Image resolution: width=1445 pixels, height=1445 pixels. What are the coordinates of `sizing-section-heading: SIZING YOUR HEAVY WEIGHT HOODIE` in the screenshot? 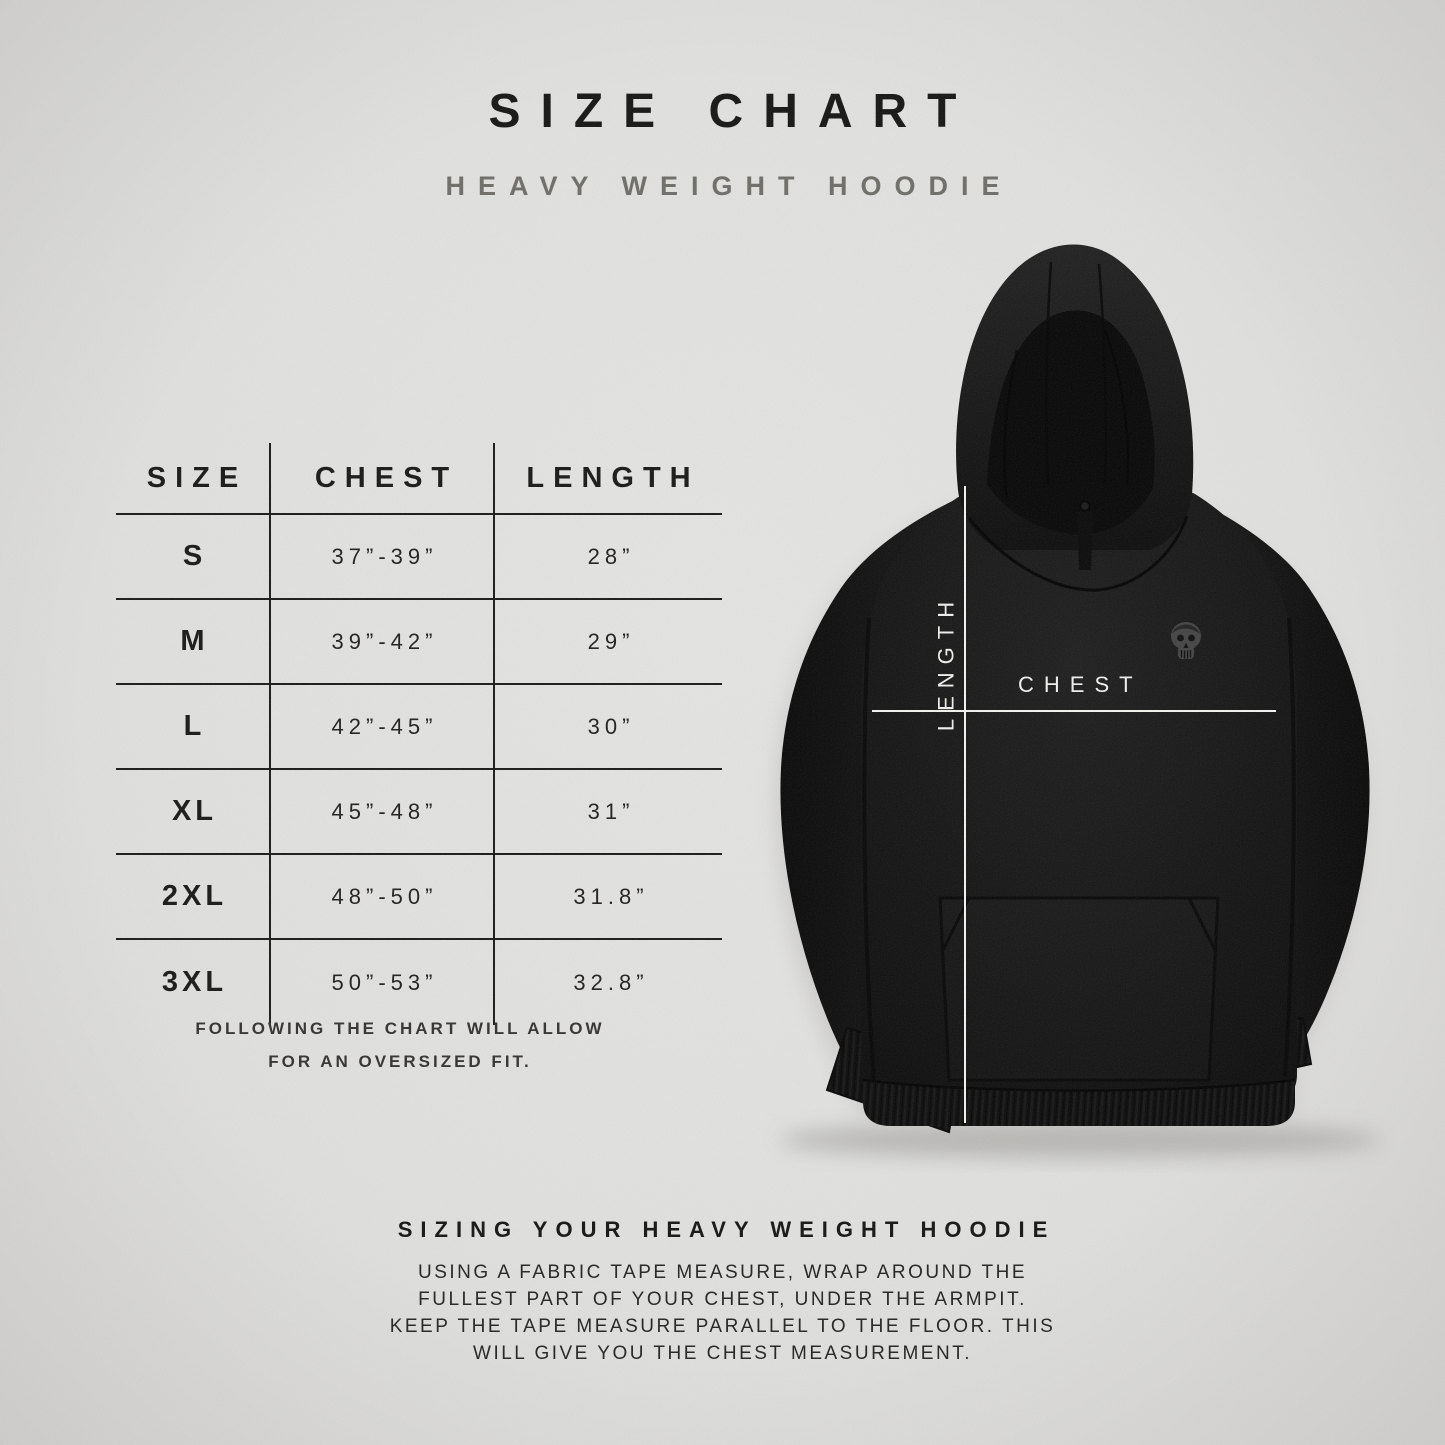 It's located at (726, 1229).